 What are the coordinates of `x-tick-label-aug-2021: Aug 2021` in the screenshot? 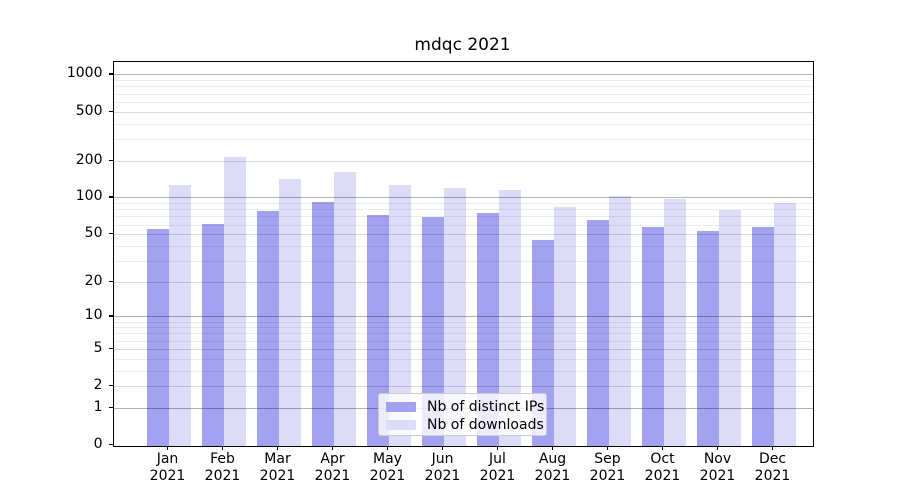 It's located at (552, 467).